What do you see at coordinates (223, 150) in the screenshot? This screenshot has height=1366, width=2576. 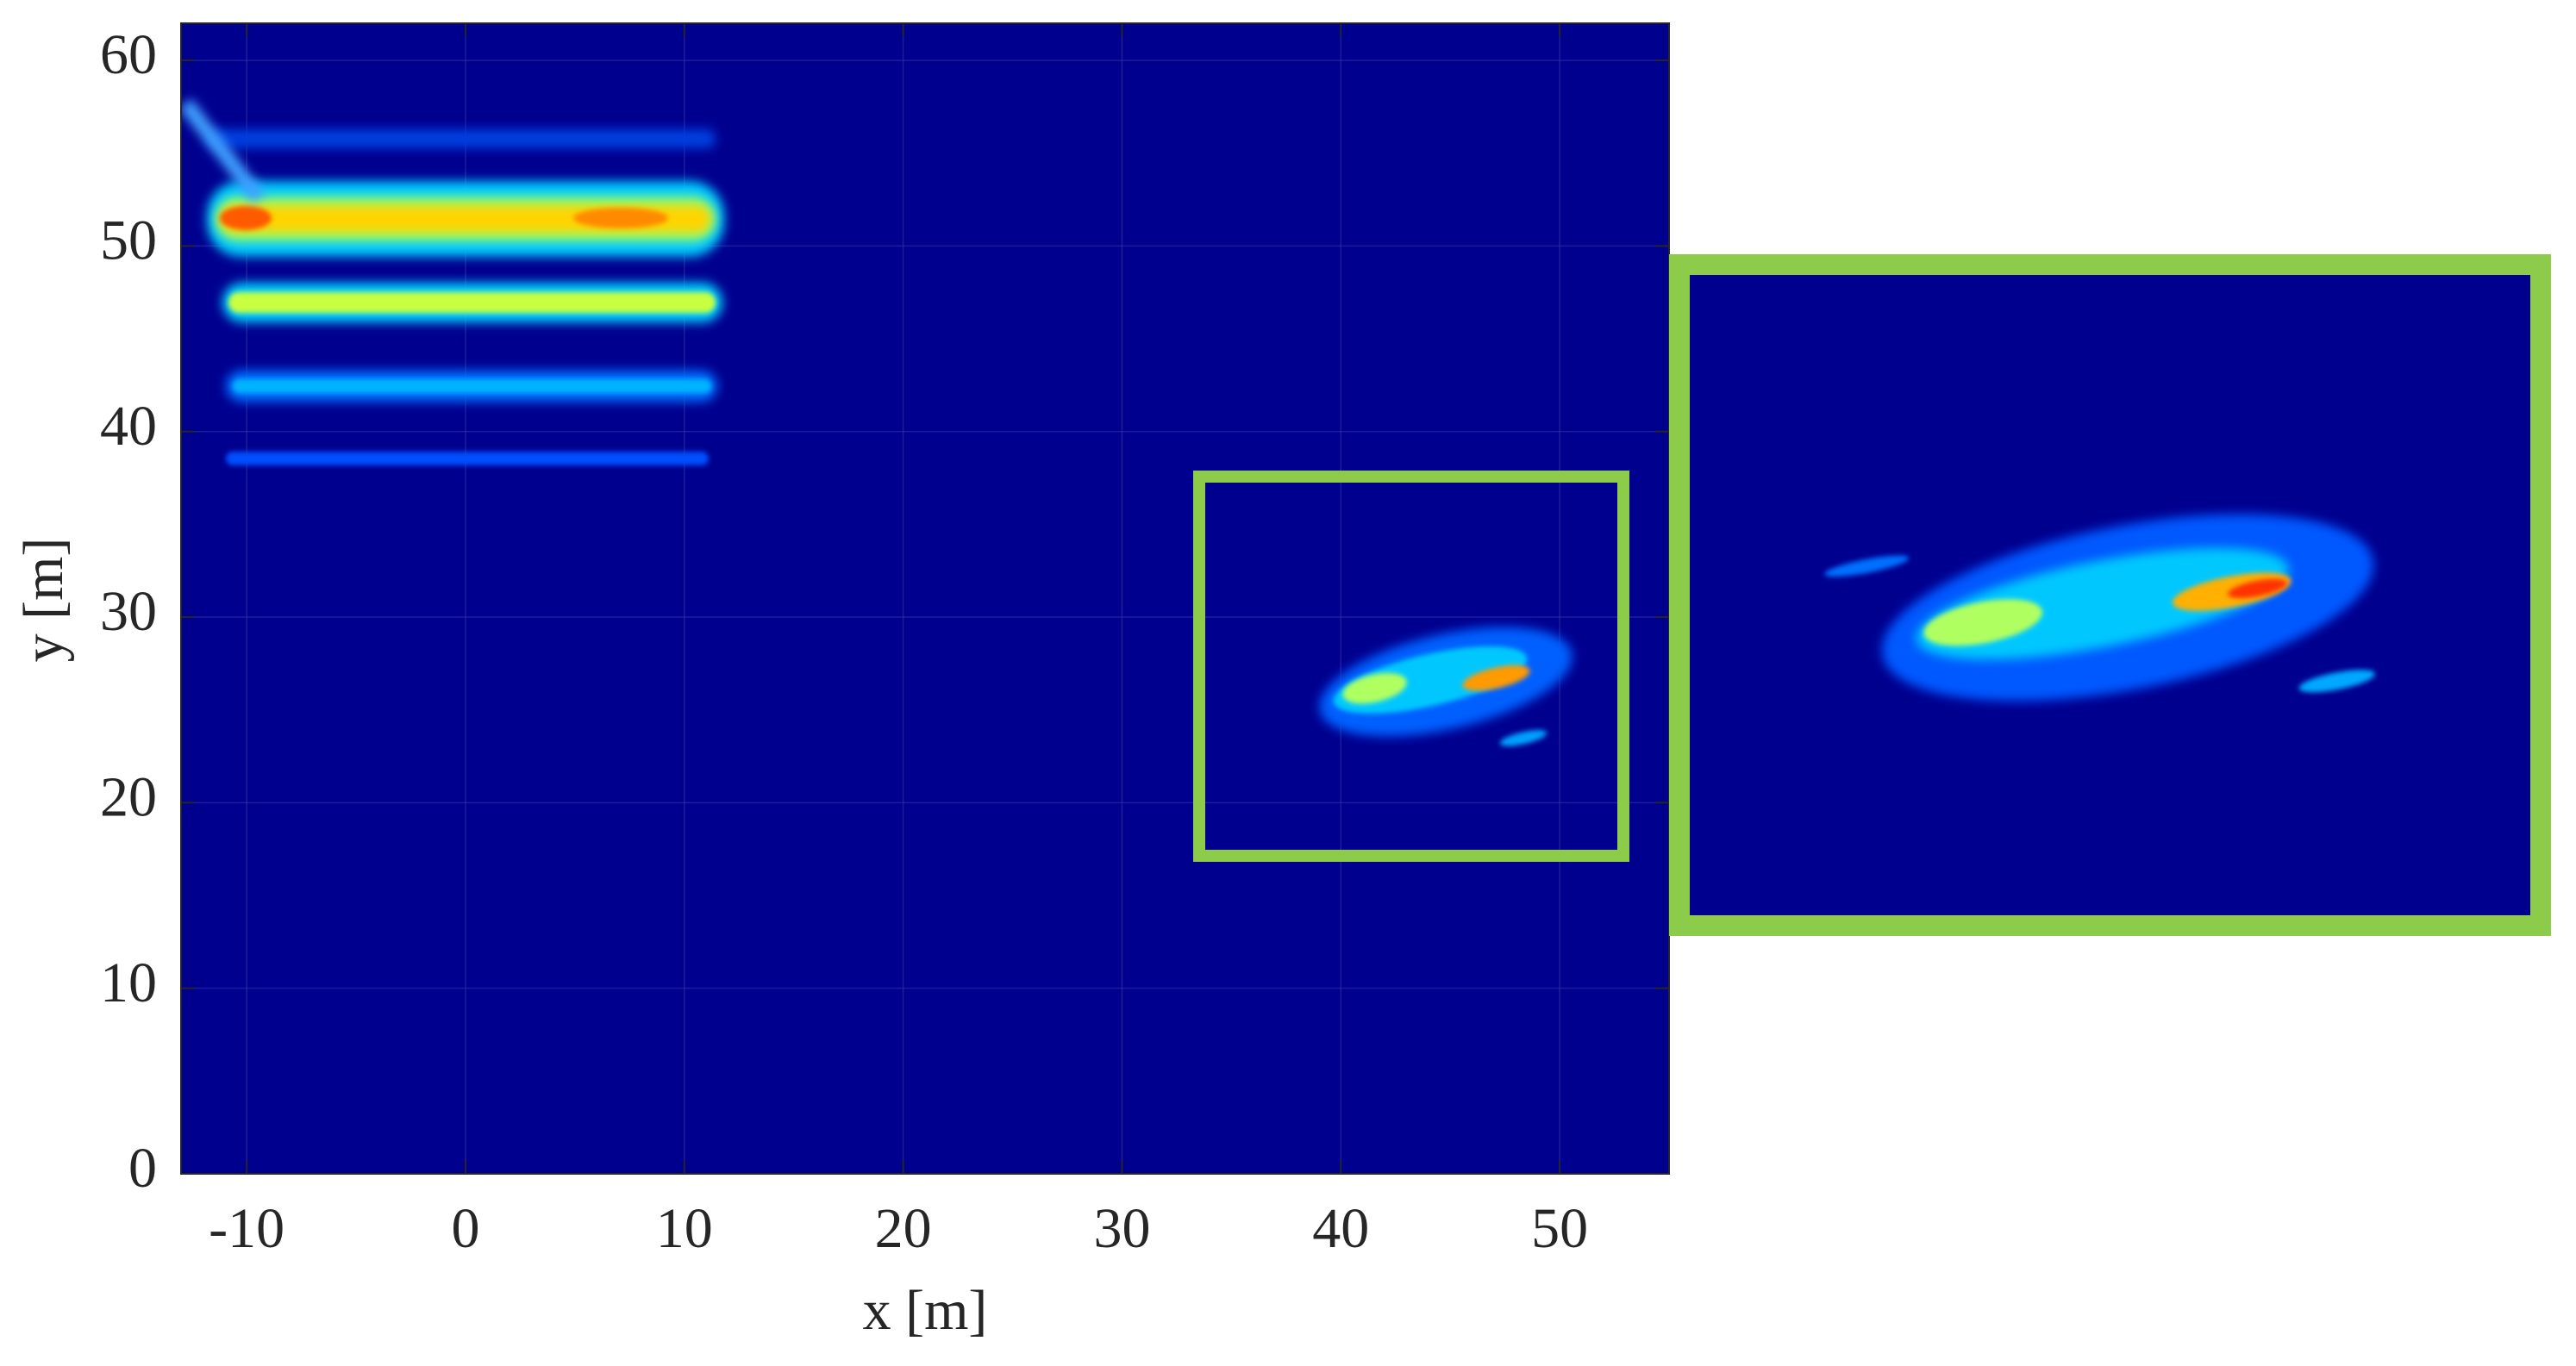 I see `streak` at bounding box center [223, 150].